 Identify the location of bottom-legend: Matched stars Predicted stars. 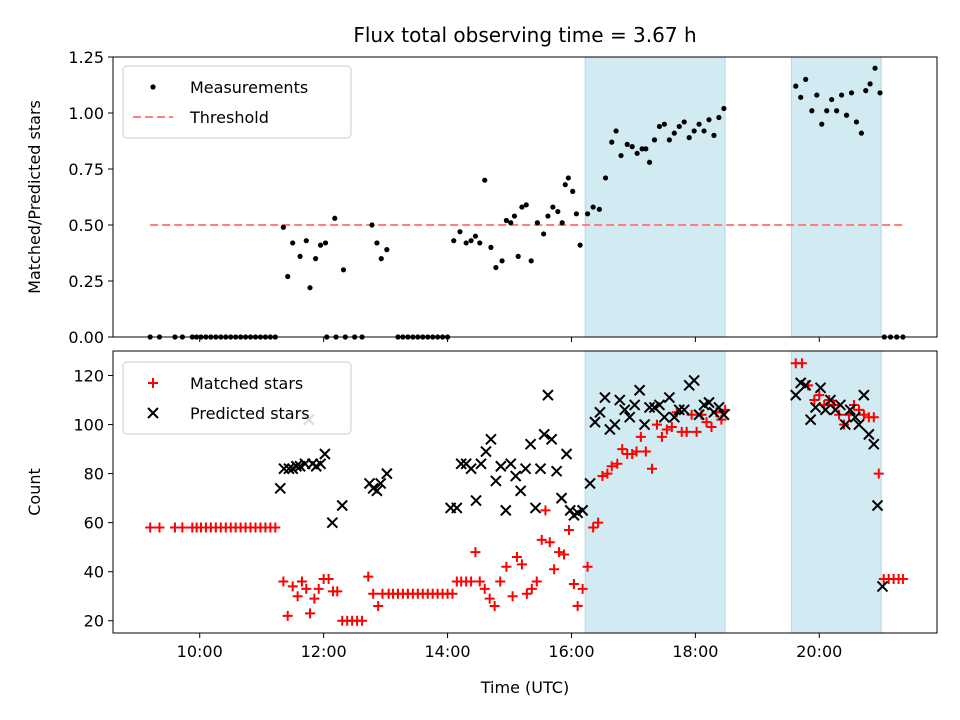
(237, 398).